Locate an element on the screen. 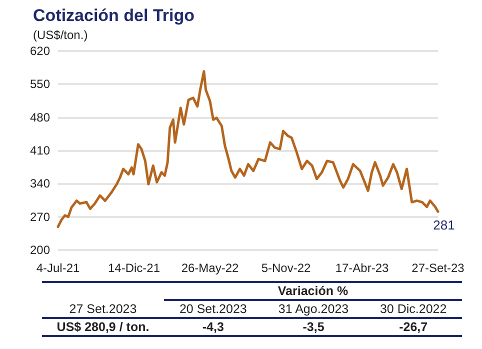 The width and height of the screenshot is (482, 349). y-tick-label: 620 is located at coordinates (40, 51).